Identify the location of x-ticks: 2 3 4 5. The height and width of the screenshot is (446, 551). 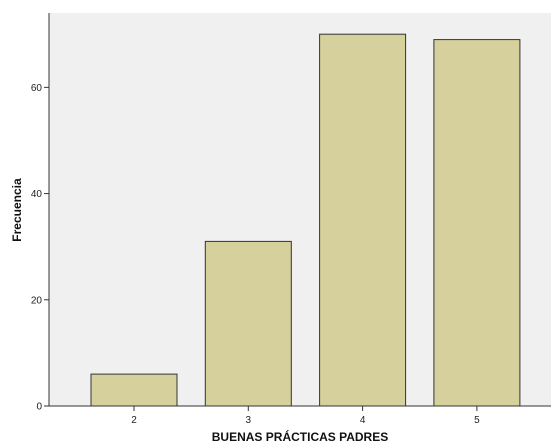
(305, 416).